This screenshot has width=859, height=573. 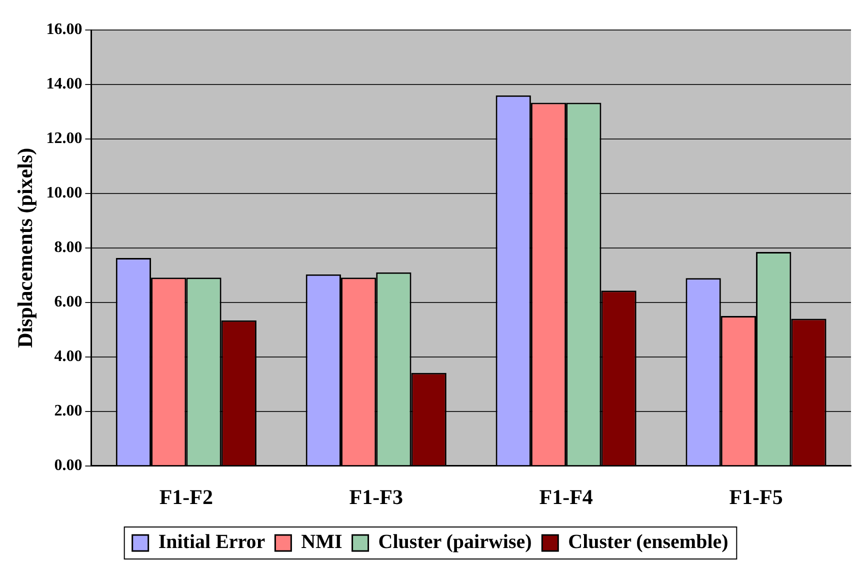 What do you see at coordinates (322, 542) in the screenshot?
I see `legend-label: NMI` at bounding box center [322, 542].